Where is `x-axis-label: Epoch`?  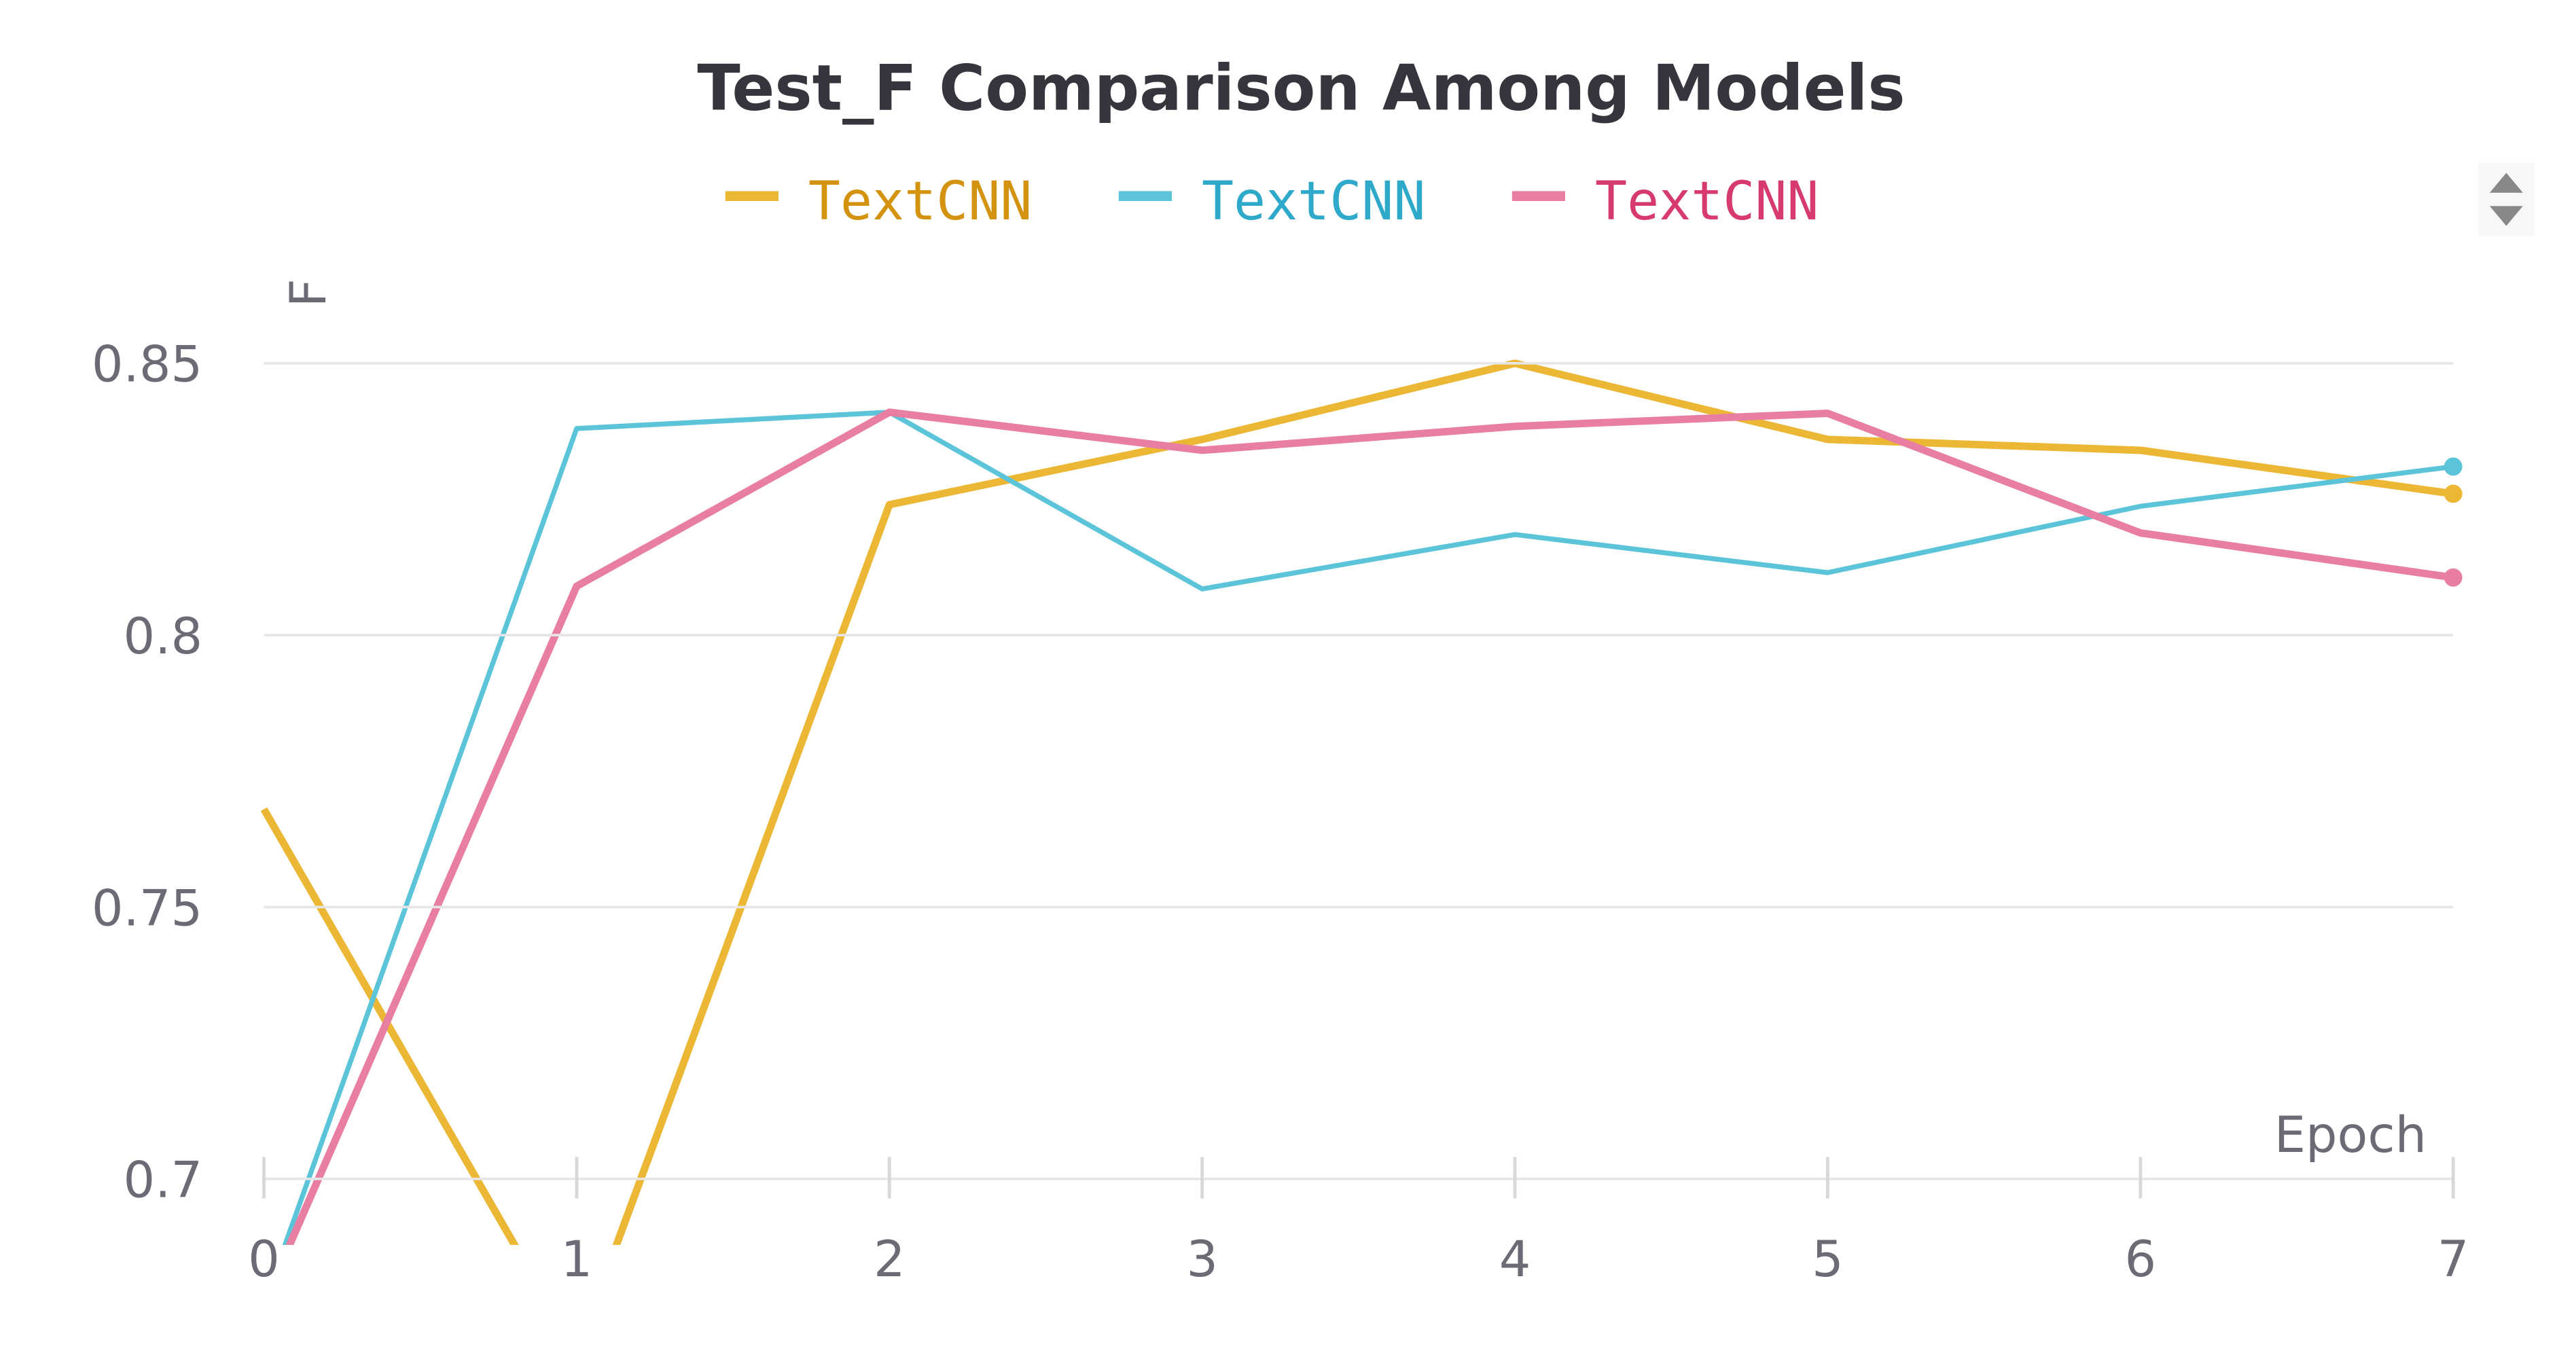 x-axis-label: Epoch is located at coordinates (2351, 1135).